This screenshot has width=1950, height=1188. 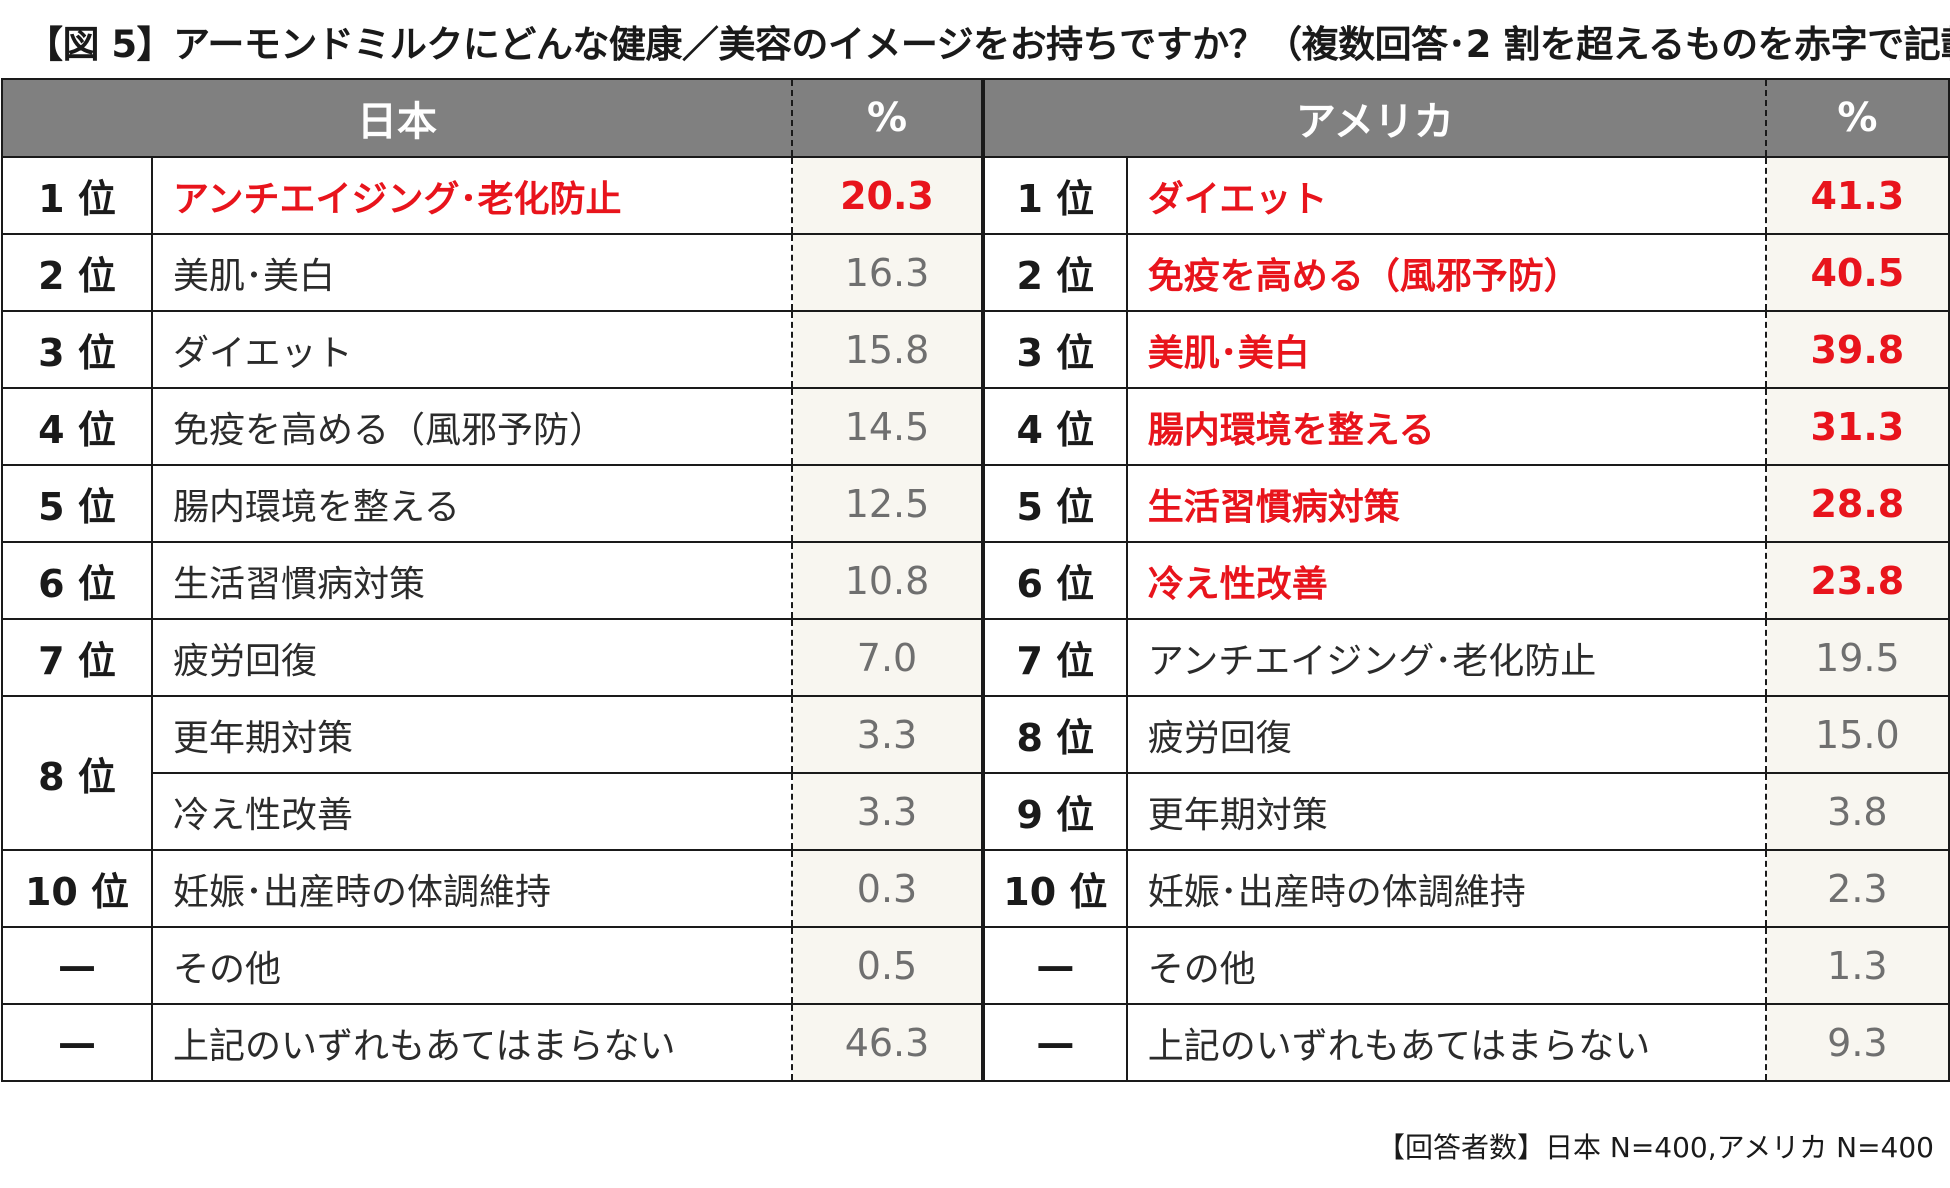 What do you see at coordinates (887, 195) in the screenshot?
I see `percent-cell: 20.3` at bounding box center [887, 195].